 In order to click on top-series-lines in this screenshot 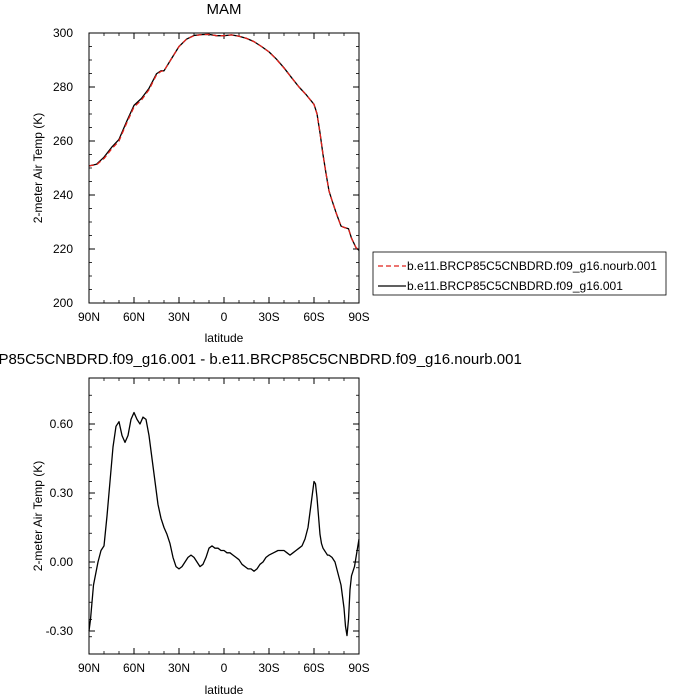, I will do `click(224, 142)`.